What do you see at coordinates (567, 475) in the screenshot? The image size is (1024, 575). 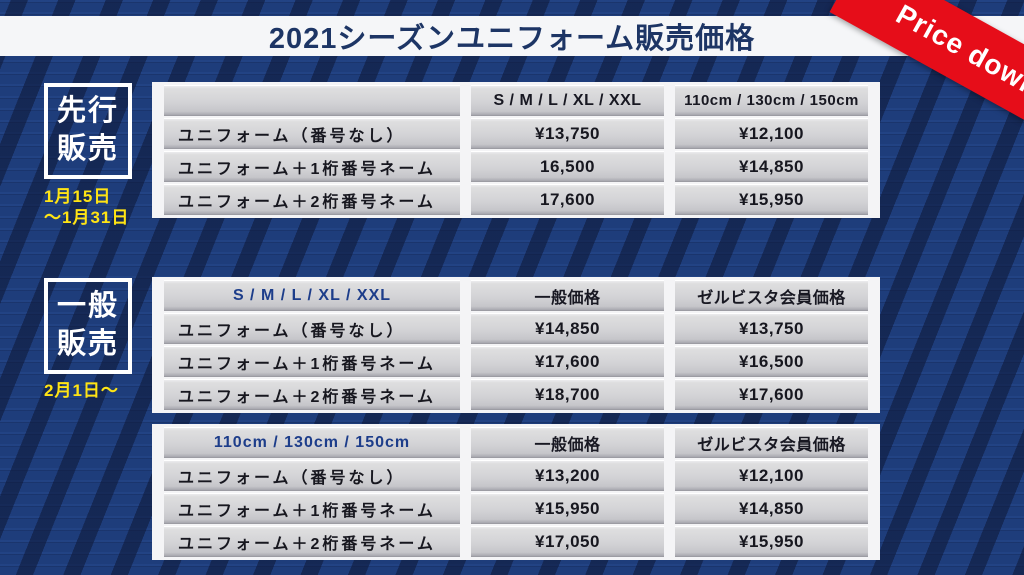 I see `price-cell: ¥13,200` at bounding box center [567, 475].